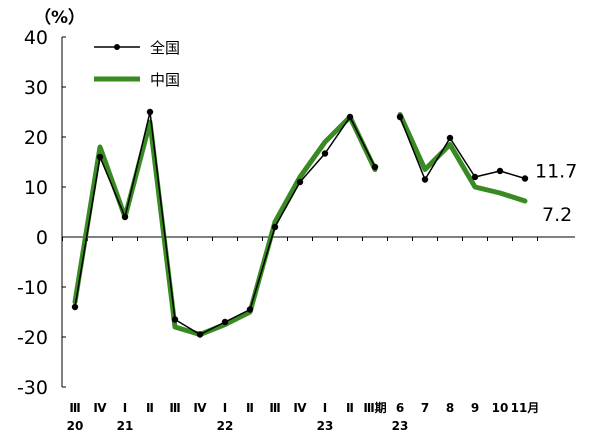  I want to click on legend-marker-national, so click(117, 47).